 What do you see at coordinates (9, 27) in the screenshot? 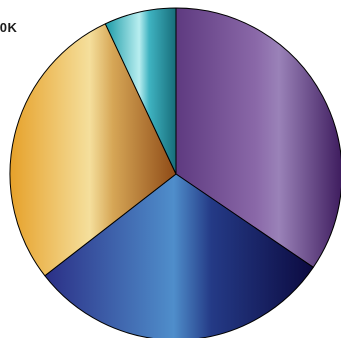
I see `value-label: 30K` at bounding box center [9, 27].